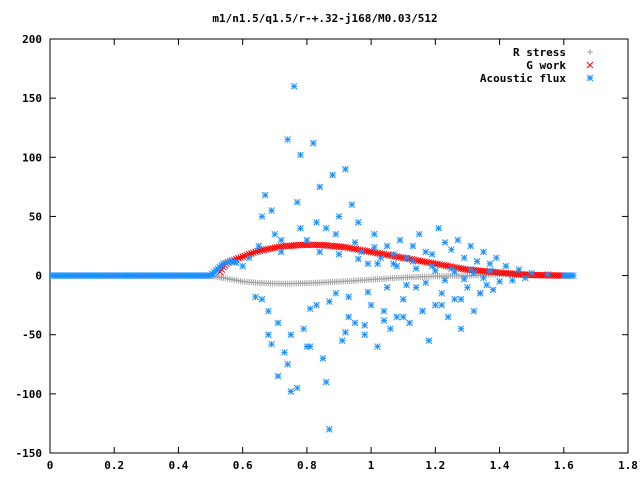 This screenshot has height=485, width=640. What do you see at coordinates (32, 98) in the screenshot?
I see `y-tick-label: 150` at bounding box center [32, 98].